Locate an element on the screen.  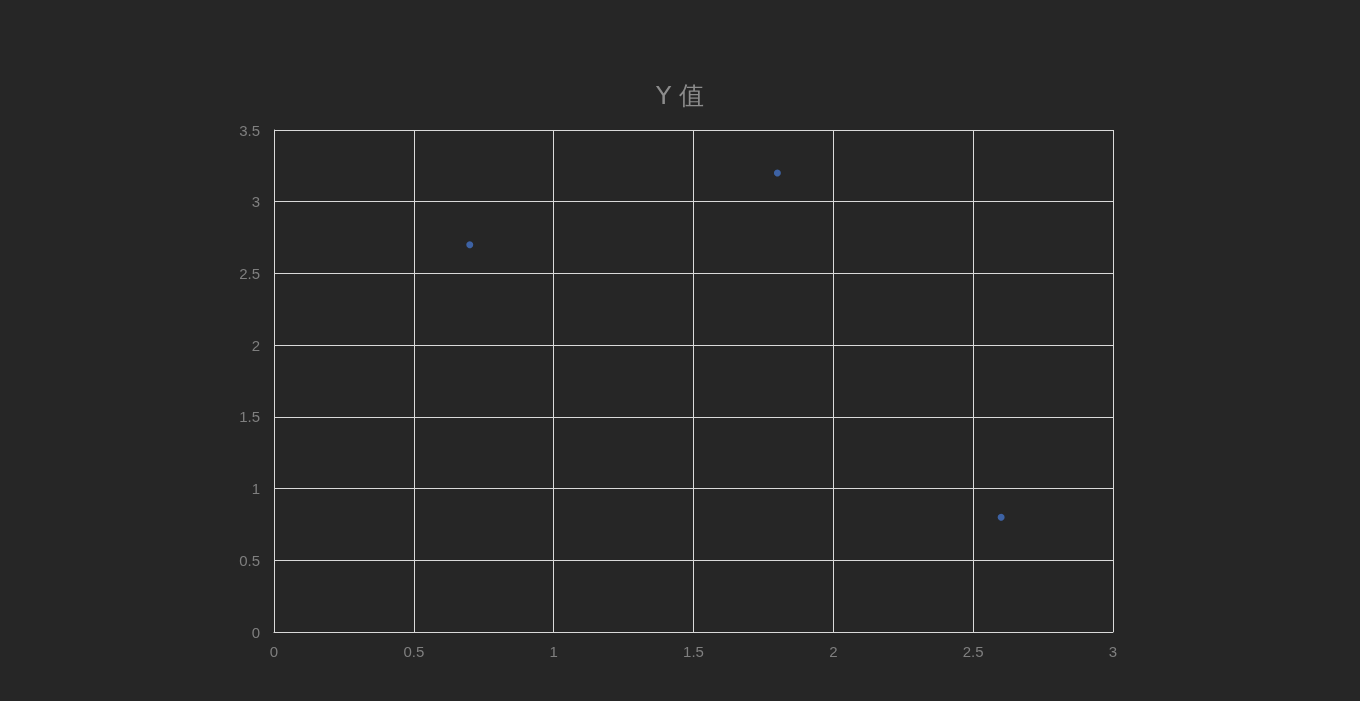
y-tick-label: 1.5 is located at coordinates (249, 417).